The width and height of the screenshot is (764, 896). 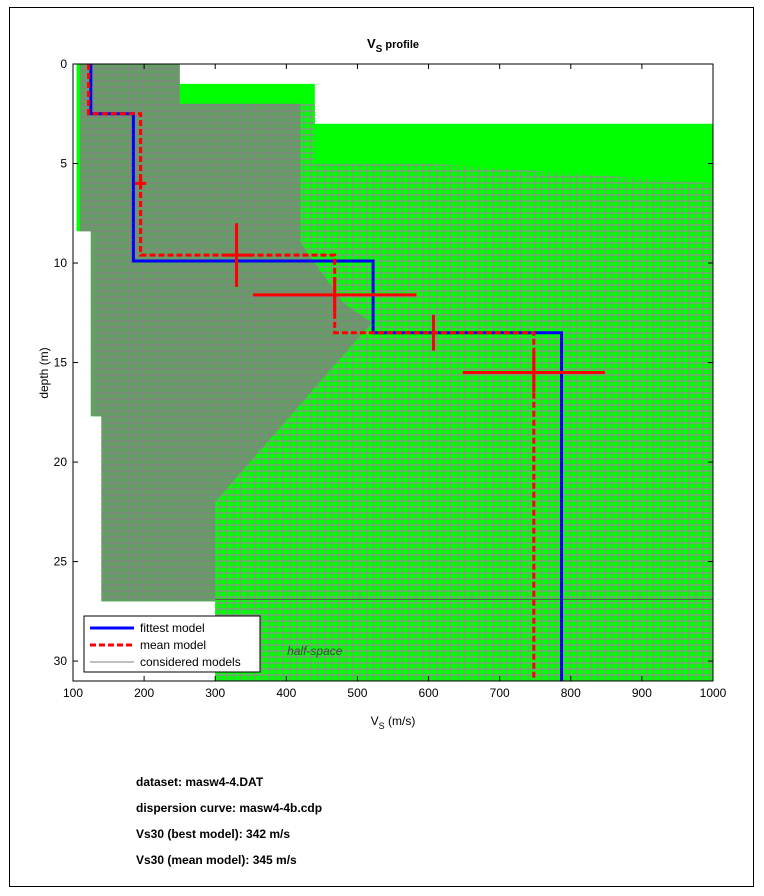 I want to click on info-vs30-mean: Vs30 (mean model): 345 m/s, so click(x=216, y=860).